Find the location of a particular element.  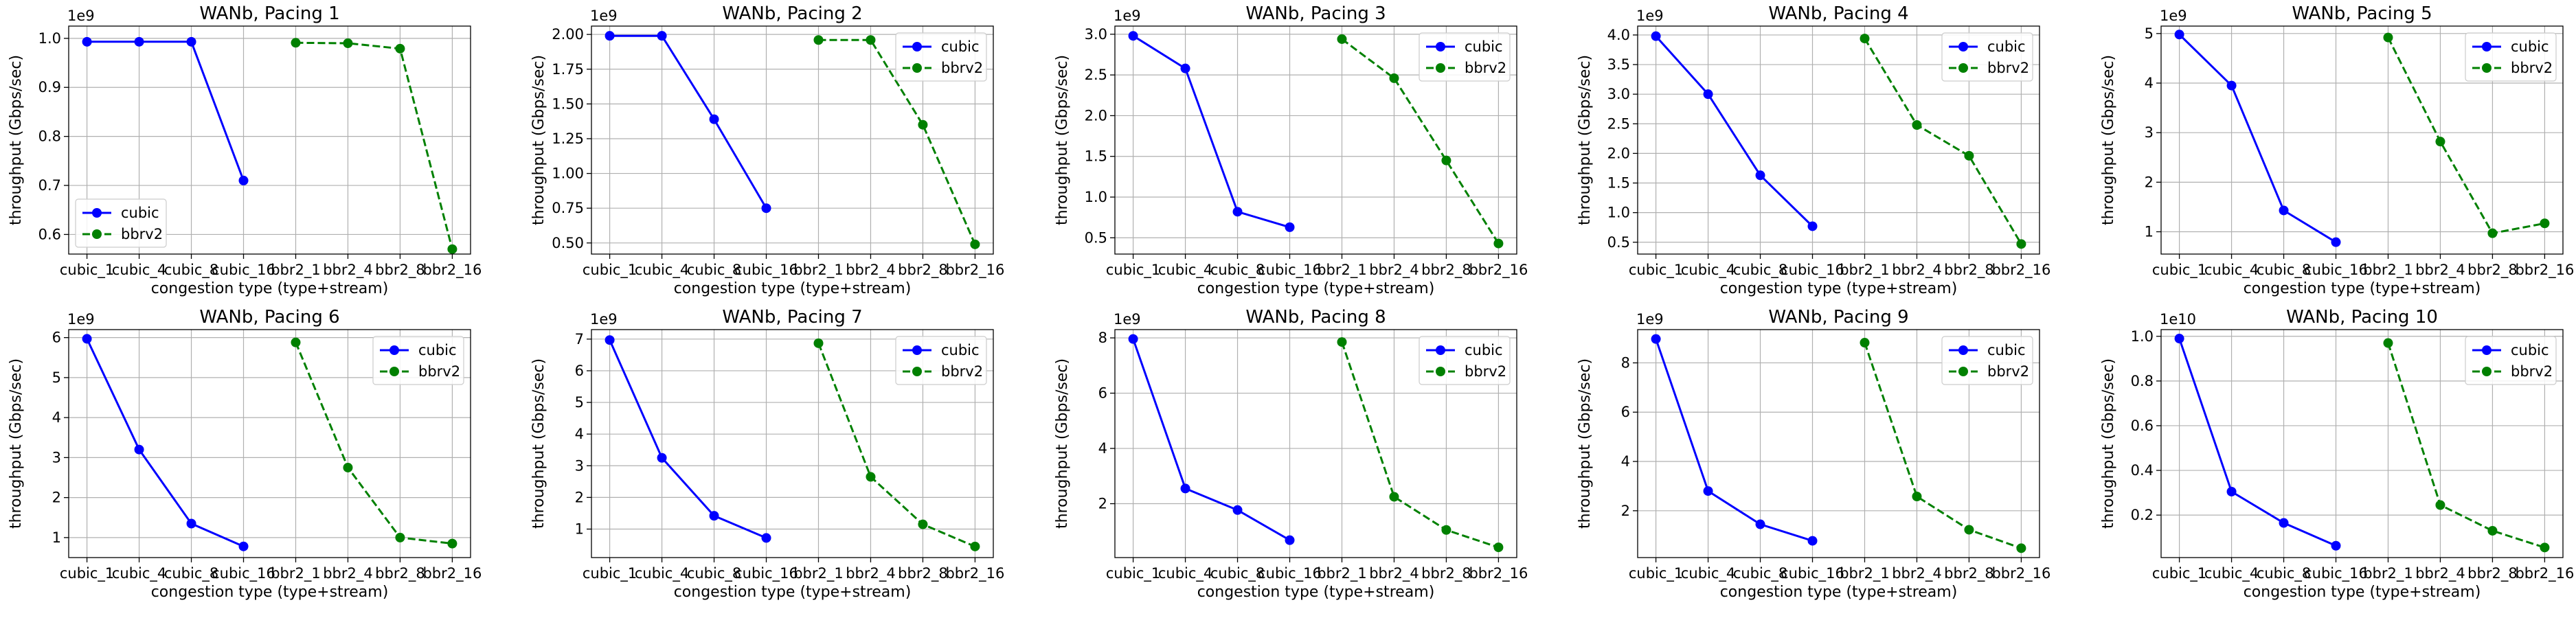

legend-marker-cubic is located at coordinates (1440, 350).